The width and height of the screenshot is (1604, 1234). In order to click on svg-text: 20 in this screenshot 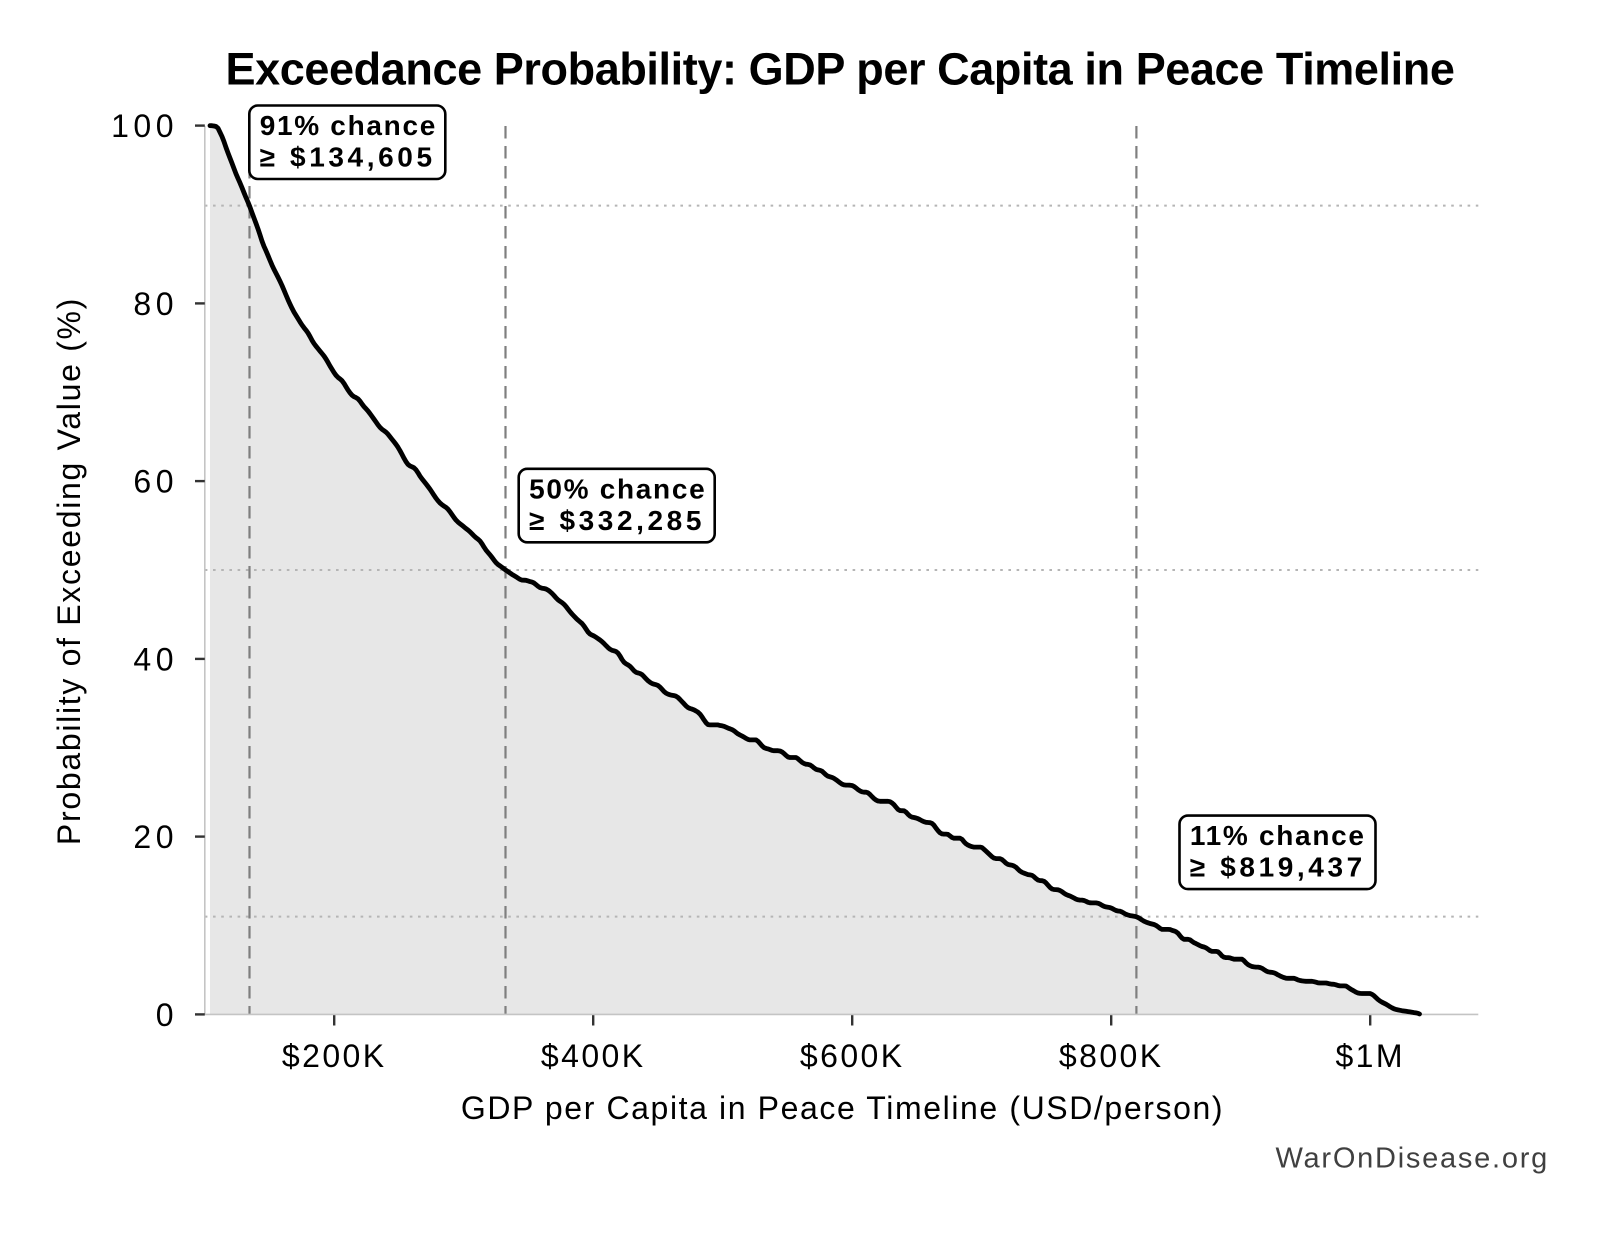, I will do `click(155, 837)`.